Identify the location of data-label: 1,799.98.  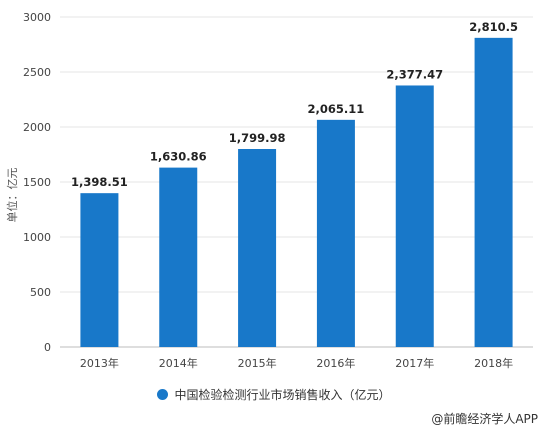
(257, 138).